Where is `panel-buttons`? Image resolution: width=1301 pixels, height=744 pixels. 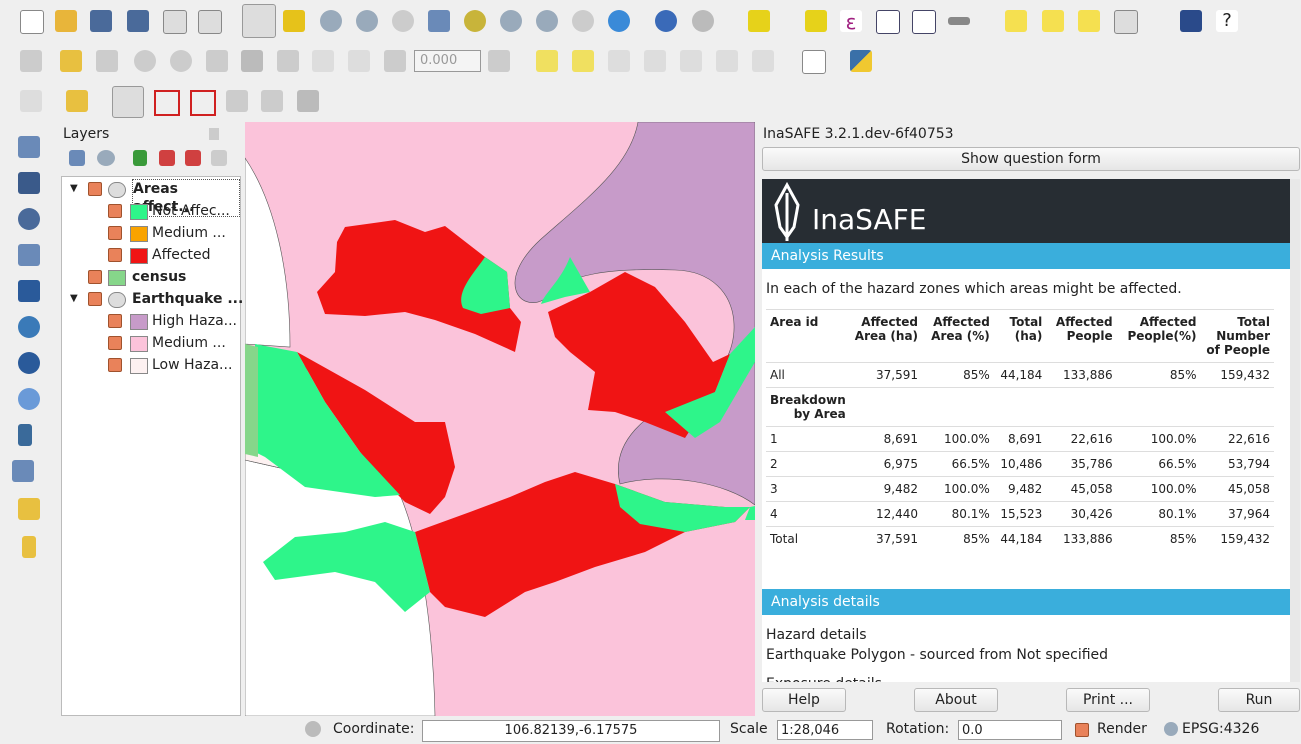
panel-buttons is located at coordinates (227, 134).